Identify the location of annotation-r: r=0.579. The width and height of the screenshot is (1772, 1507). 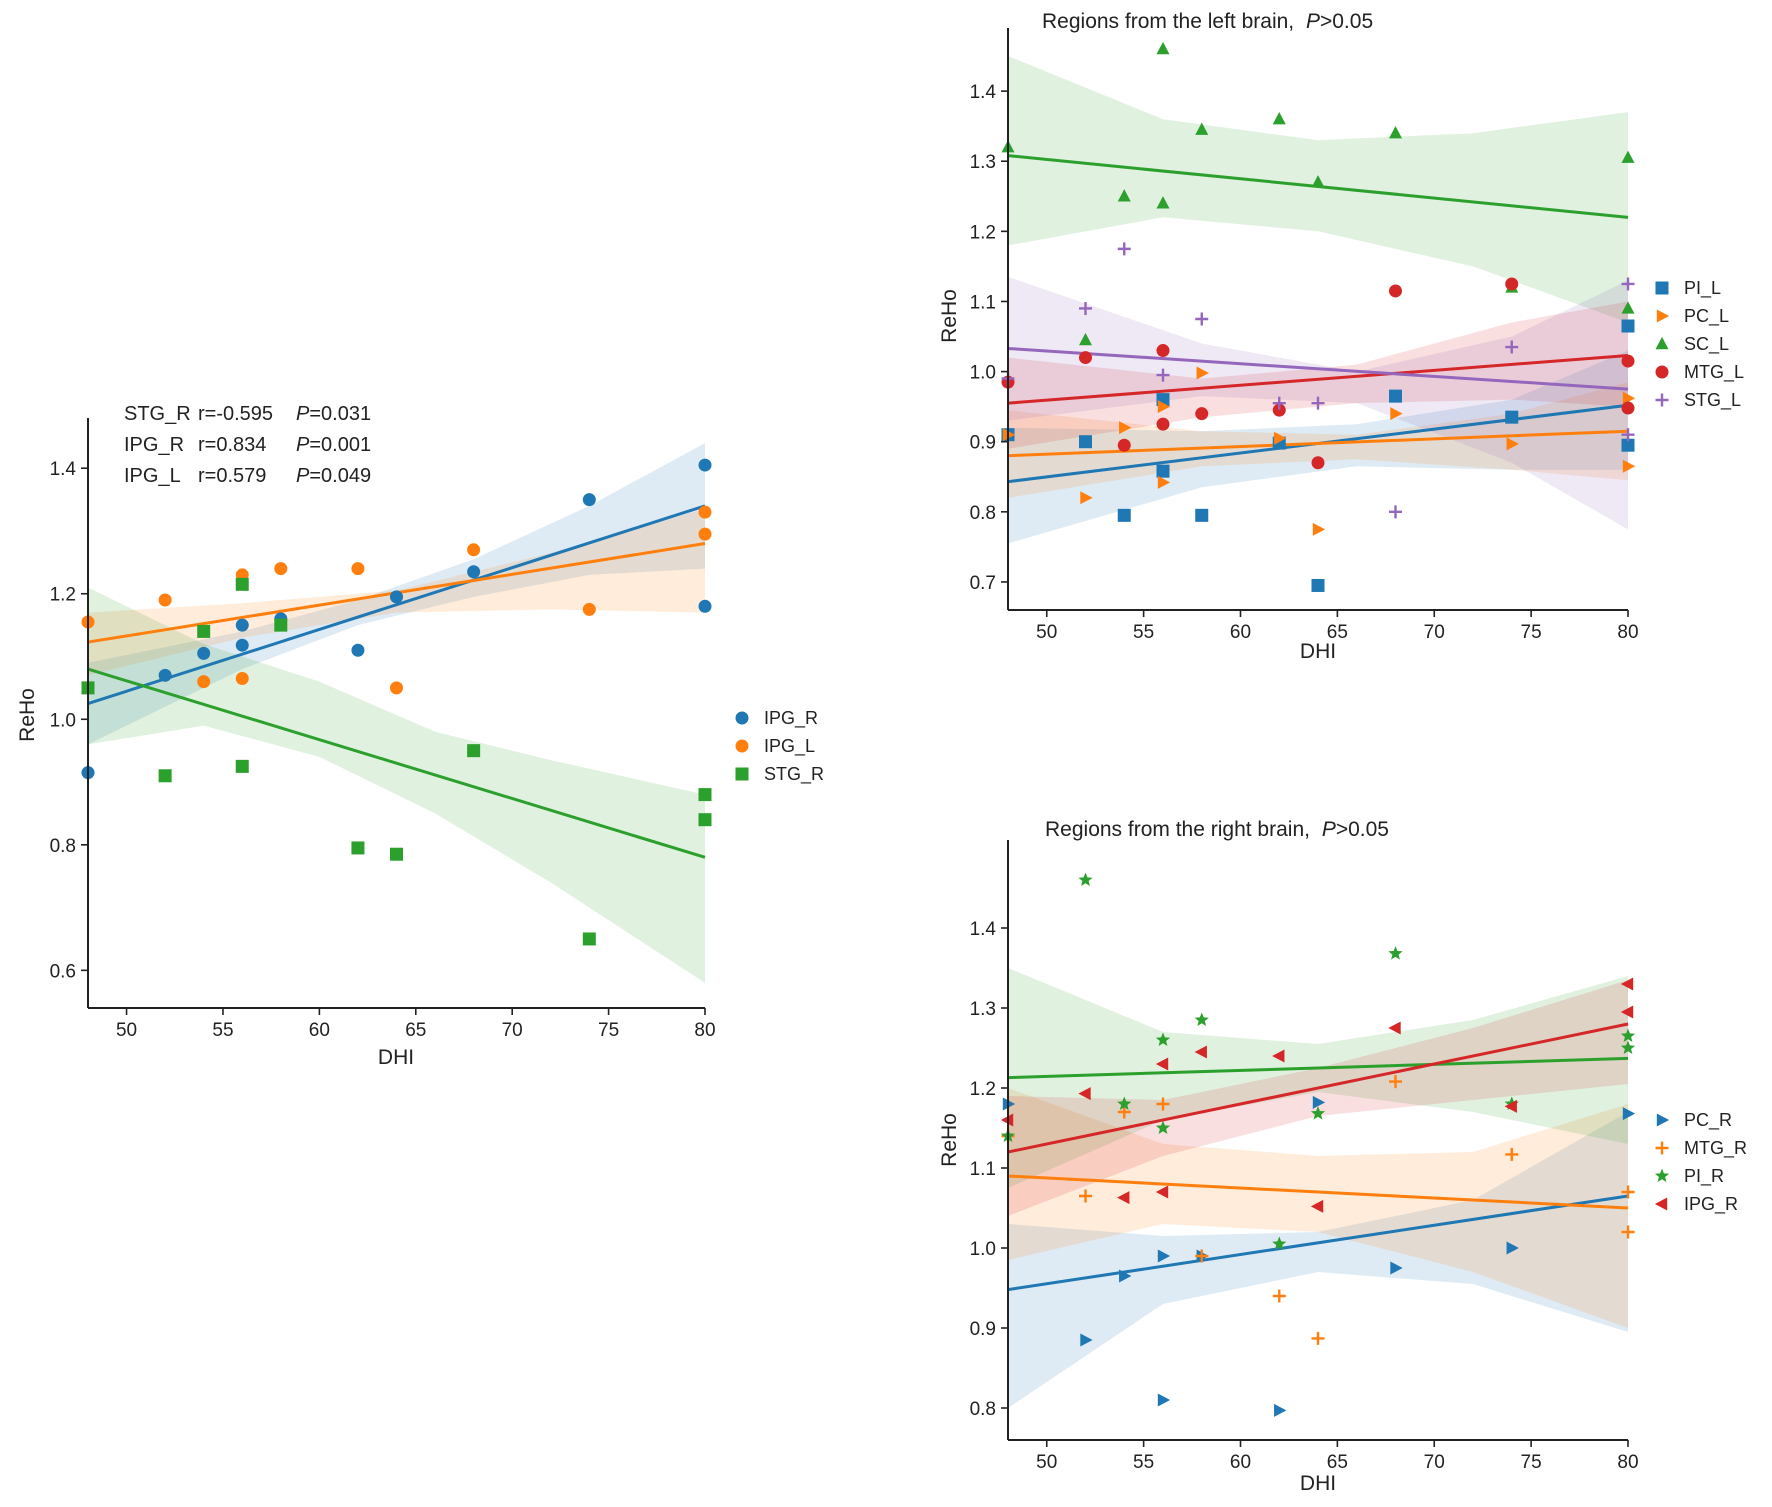
(232, 476).